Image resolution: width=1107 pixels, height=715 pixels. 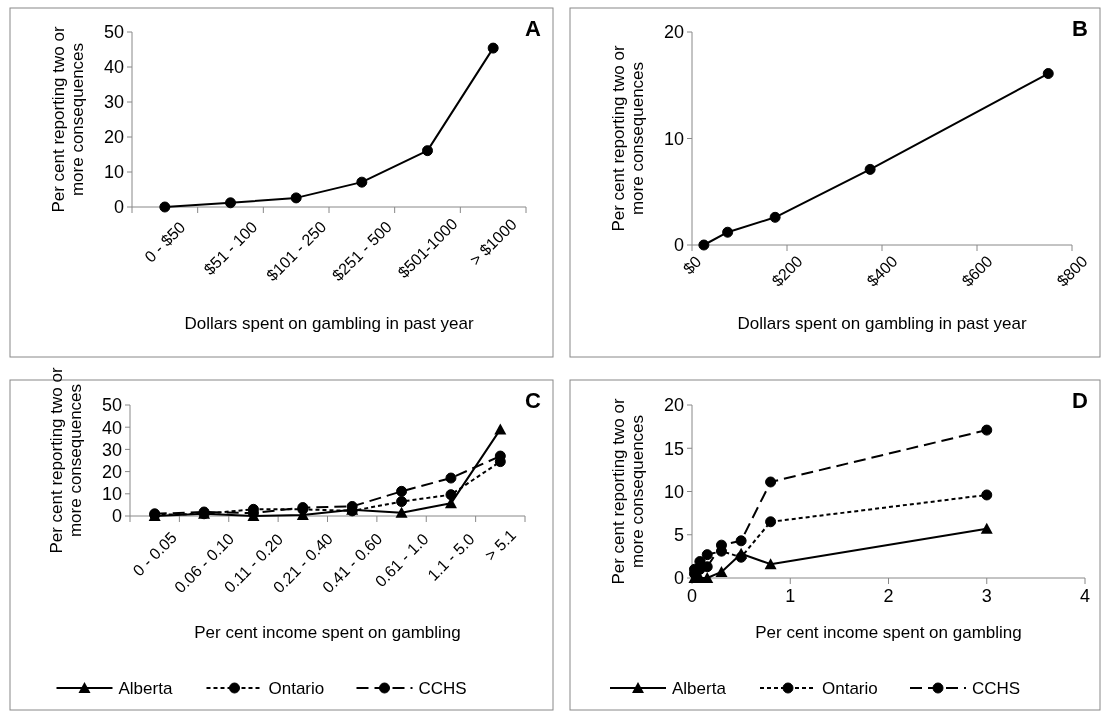 I want to click on x-tick-label: 0 - $50, so click(x=165, y=242).